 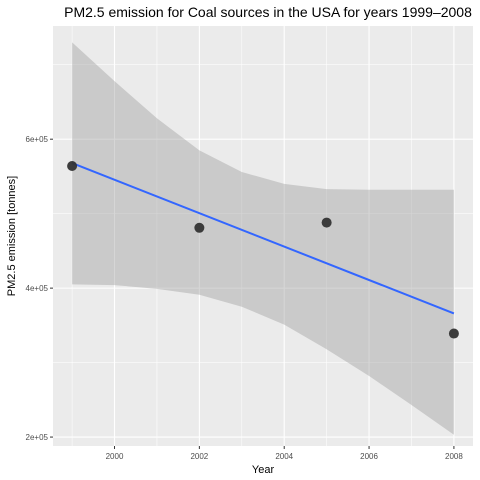 What do you see at coordinates (37, 139) in the screenshot?
I see `y-tick-label: 6e+05` at bounding box center [37, 139].